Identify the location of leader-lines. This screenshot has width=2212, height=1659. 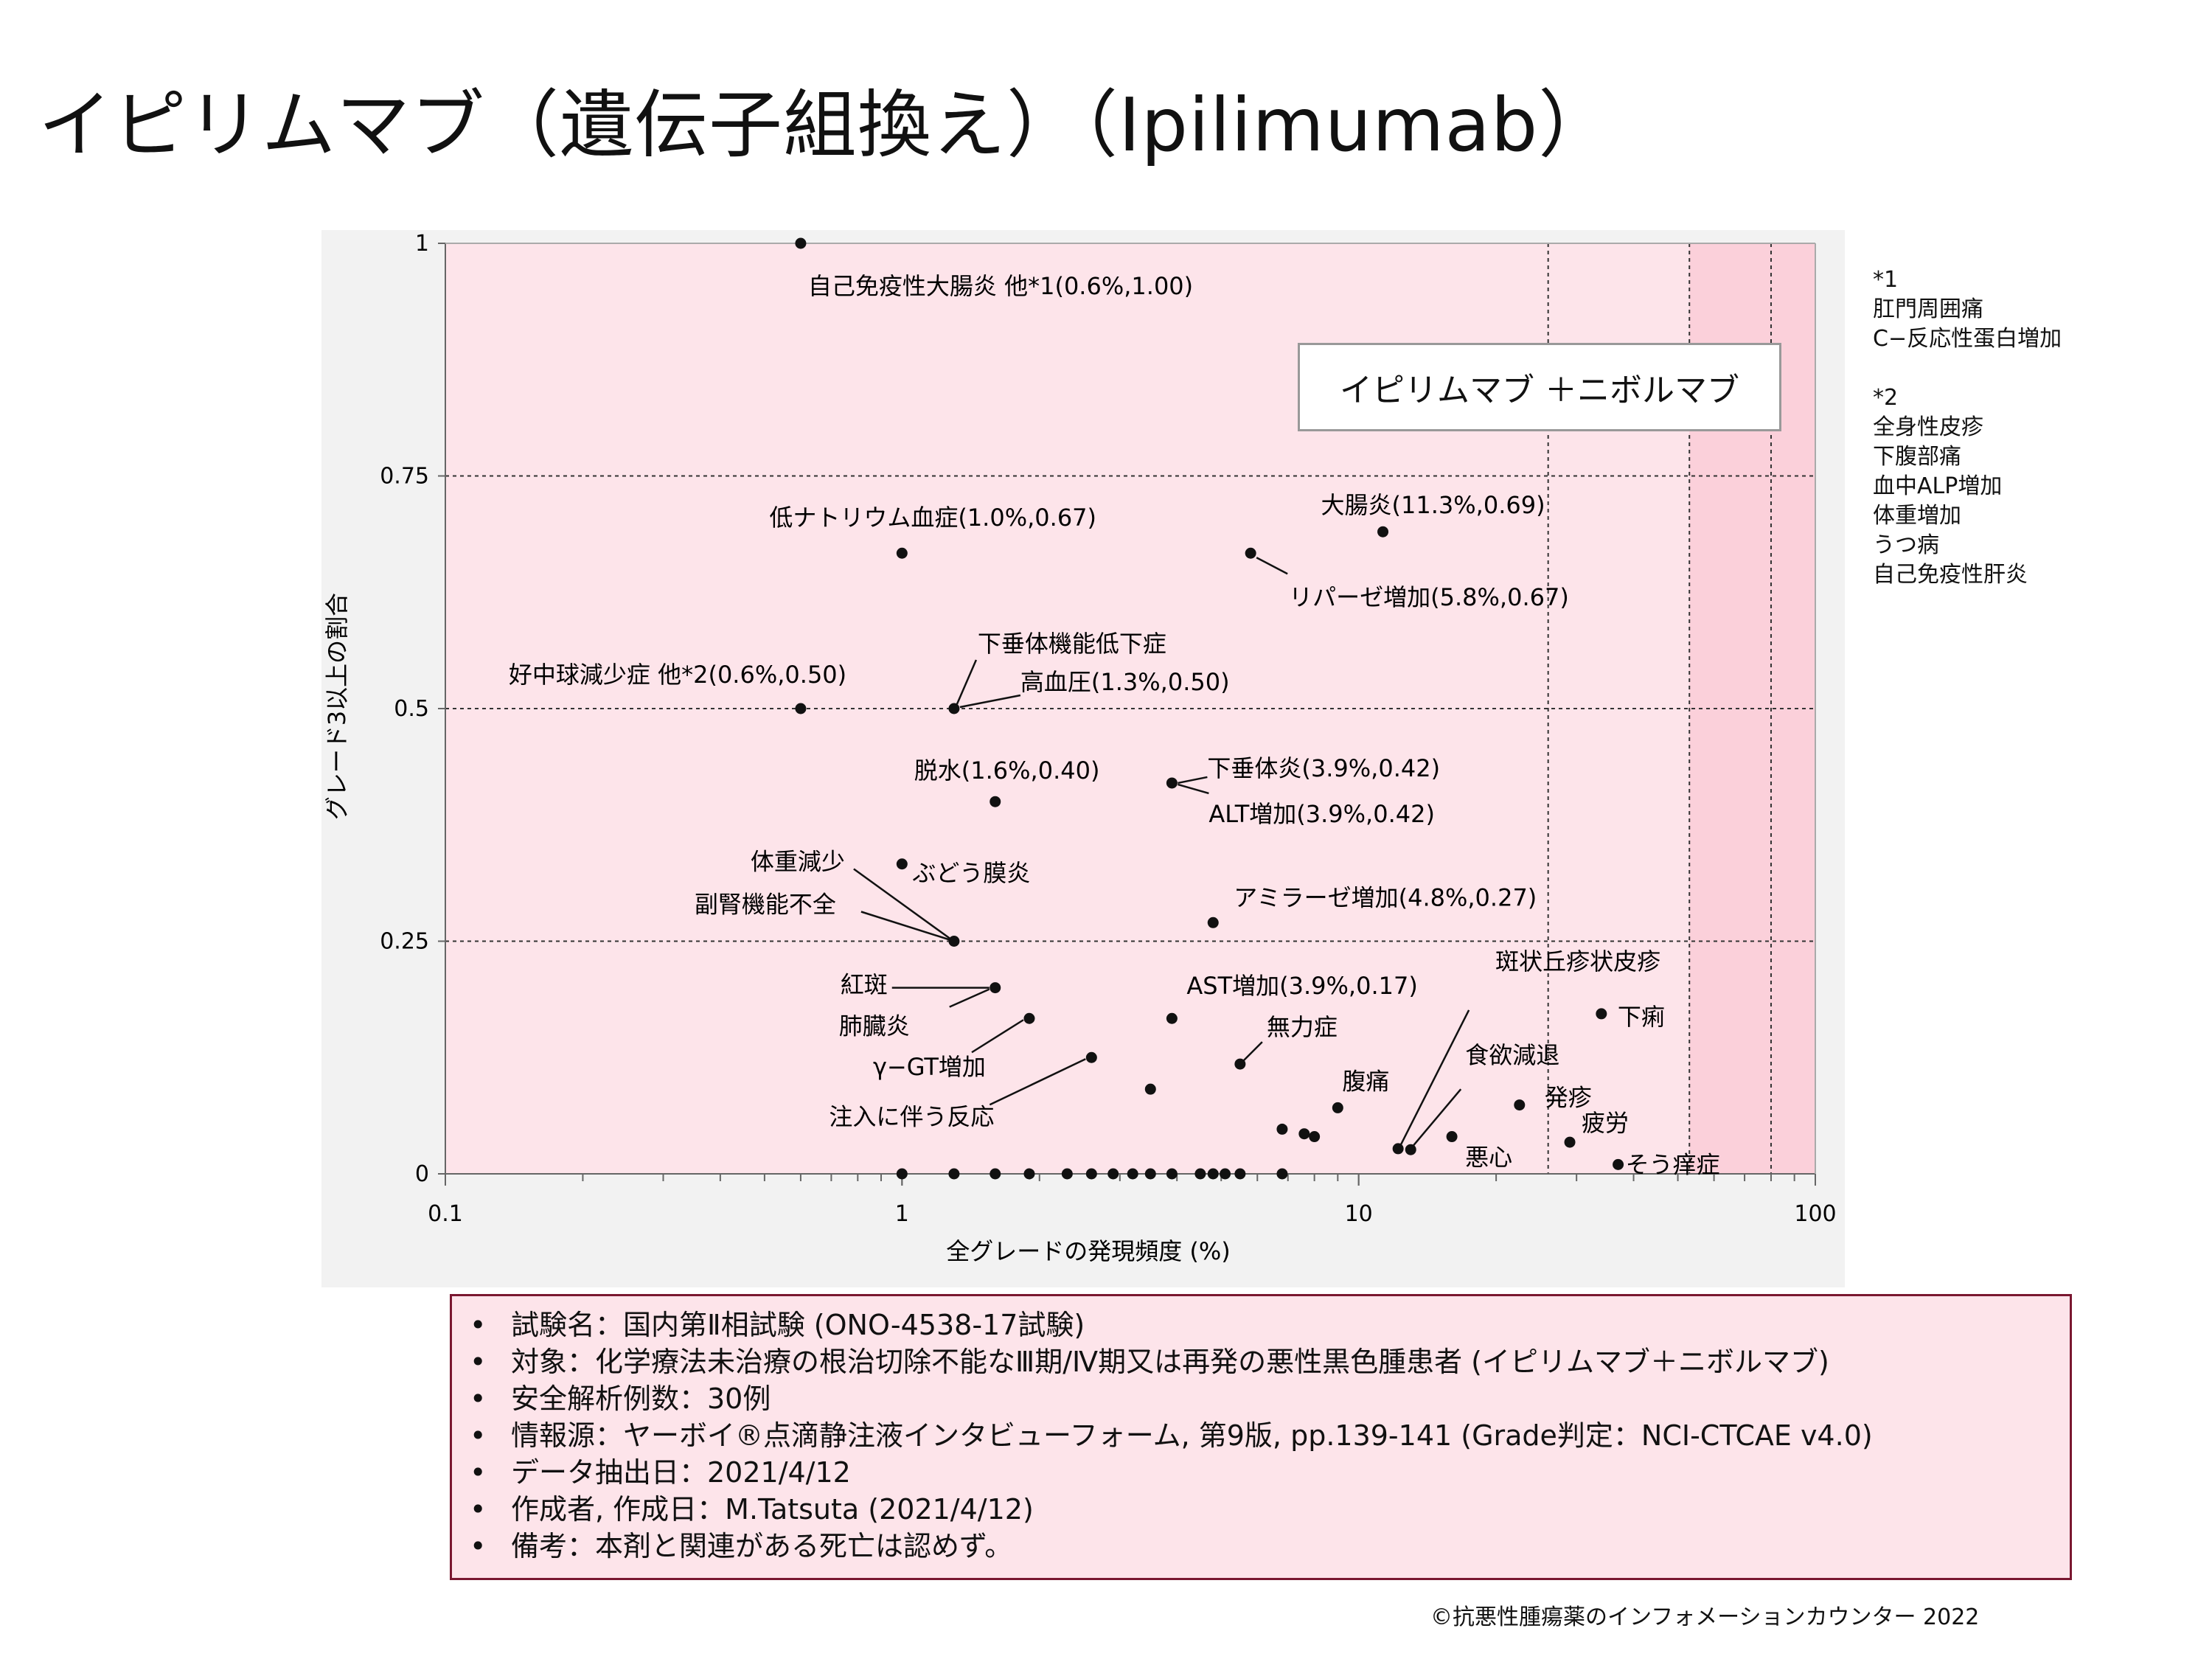
(1161, 851).